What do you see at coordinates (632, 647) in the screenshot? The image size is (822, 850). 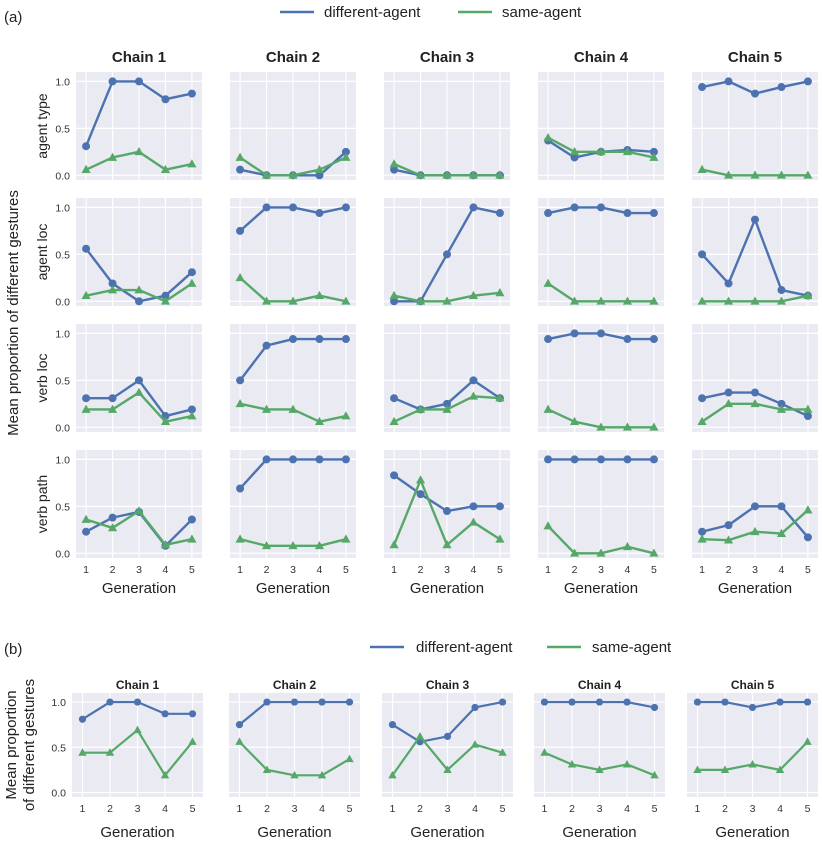 I see `legend-same-agent-label: same-agent` at bounding box center [632, 647].